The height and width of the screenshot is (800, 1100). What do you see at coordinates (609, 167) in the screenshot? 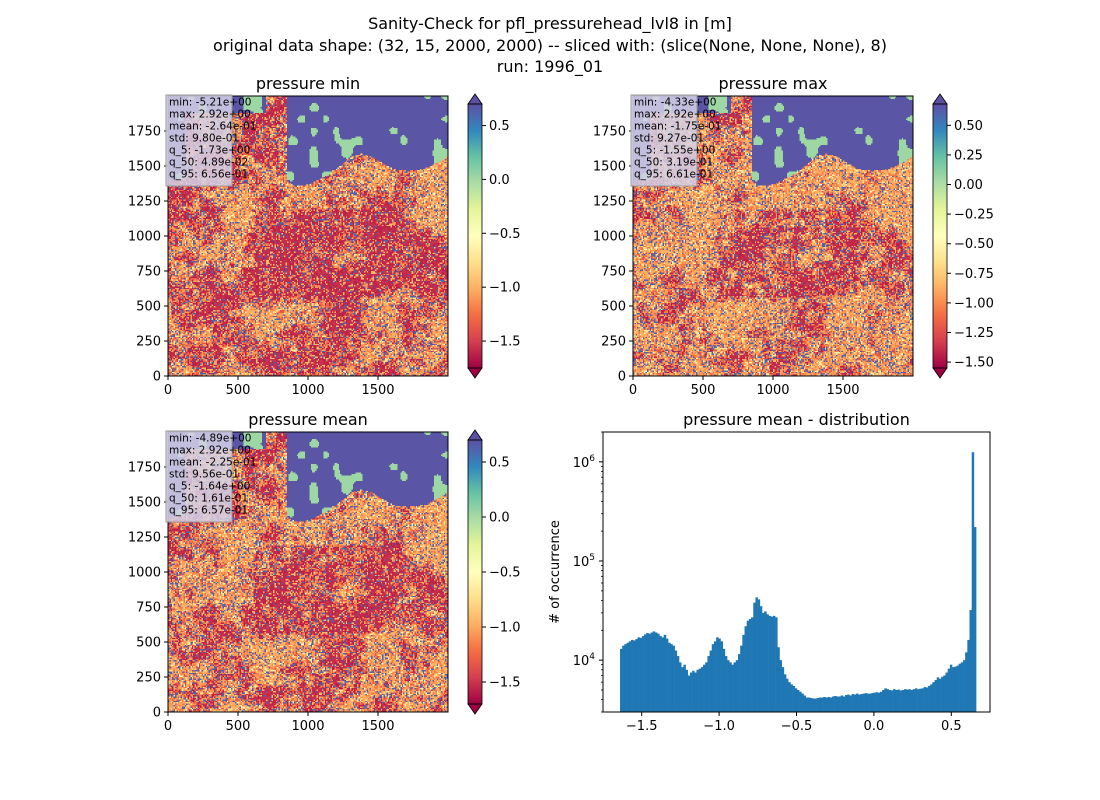
I see `y-tick-label: 1500` at bounding box center [609, 167].